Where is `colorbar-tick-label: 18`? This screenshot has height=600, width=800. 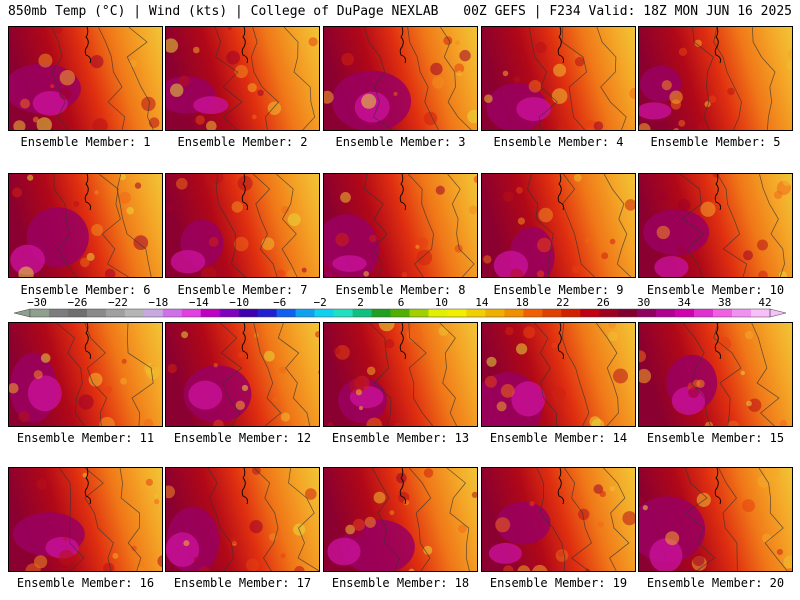 colorbar-tick-label: 18 is located at coordinates (522, 302).